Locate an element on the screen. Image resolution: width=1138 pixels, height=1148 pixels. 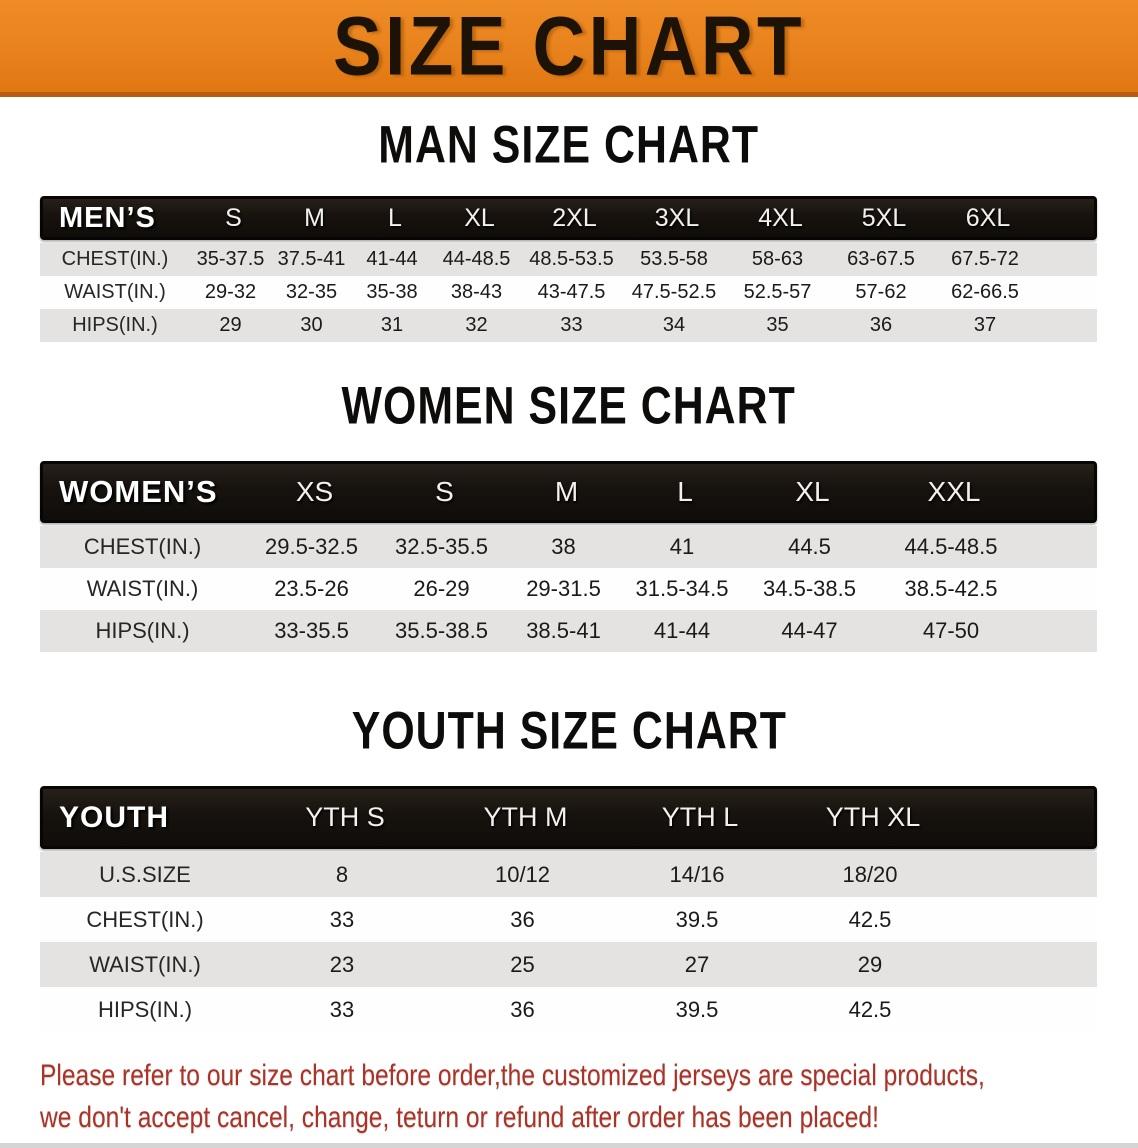
size-value-cell: 32-35 is located at coordinates (311, 292).